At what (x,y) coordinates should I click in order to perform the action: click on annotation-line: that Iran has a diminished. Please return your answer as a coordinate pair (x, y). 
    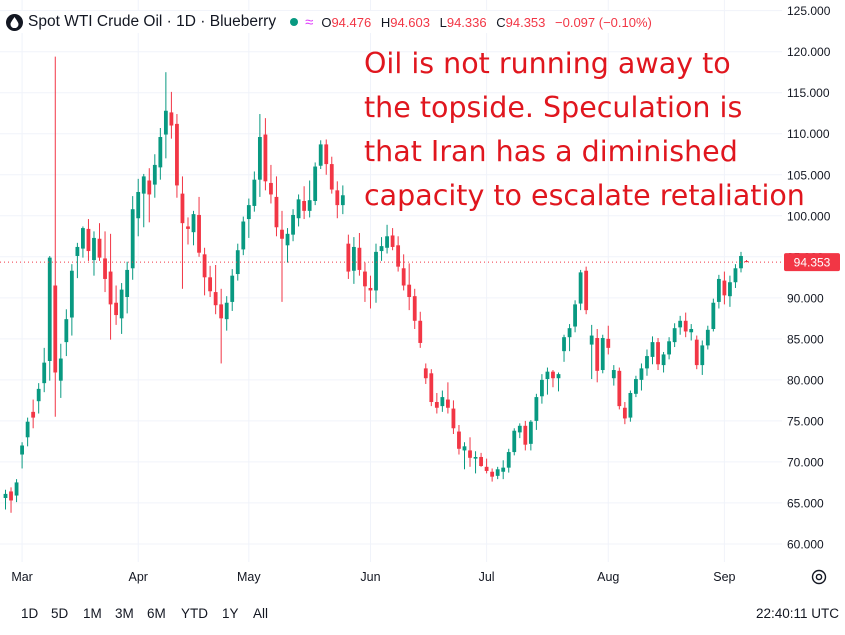
    Looking at the image, I should click on (551, 151).